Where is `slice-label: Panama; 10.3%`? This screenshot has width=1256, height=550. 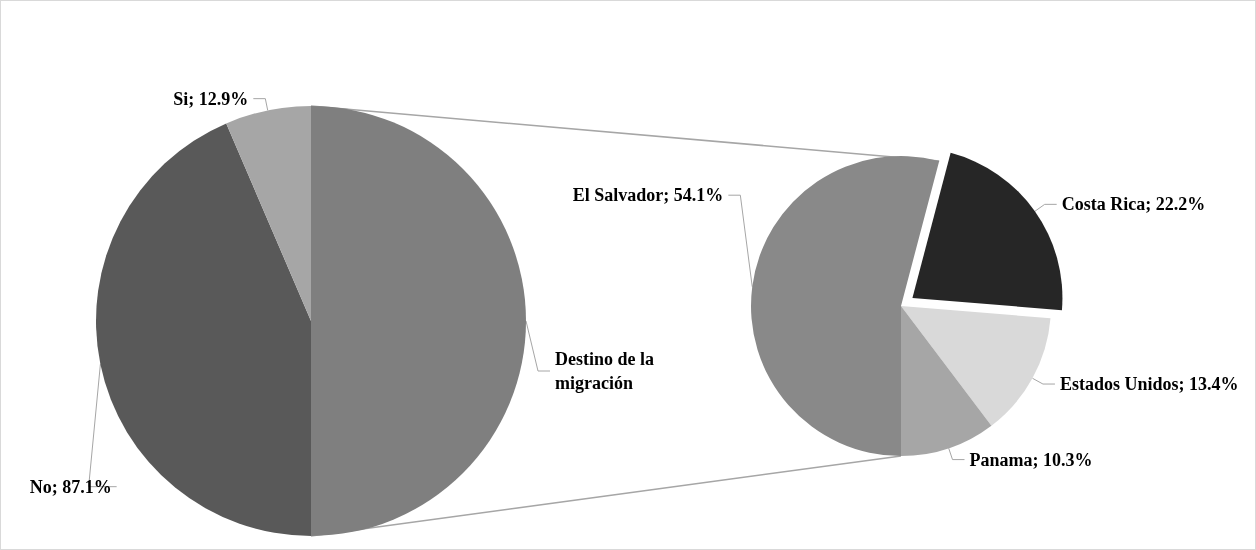 slice-label: Panama; 10.3% is located at coordinates (1031, 459).